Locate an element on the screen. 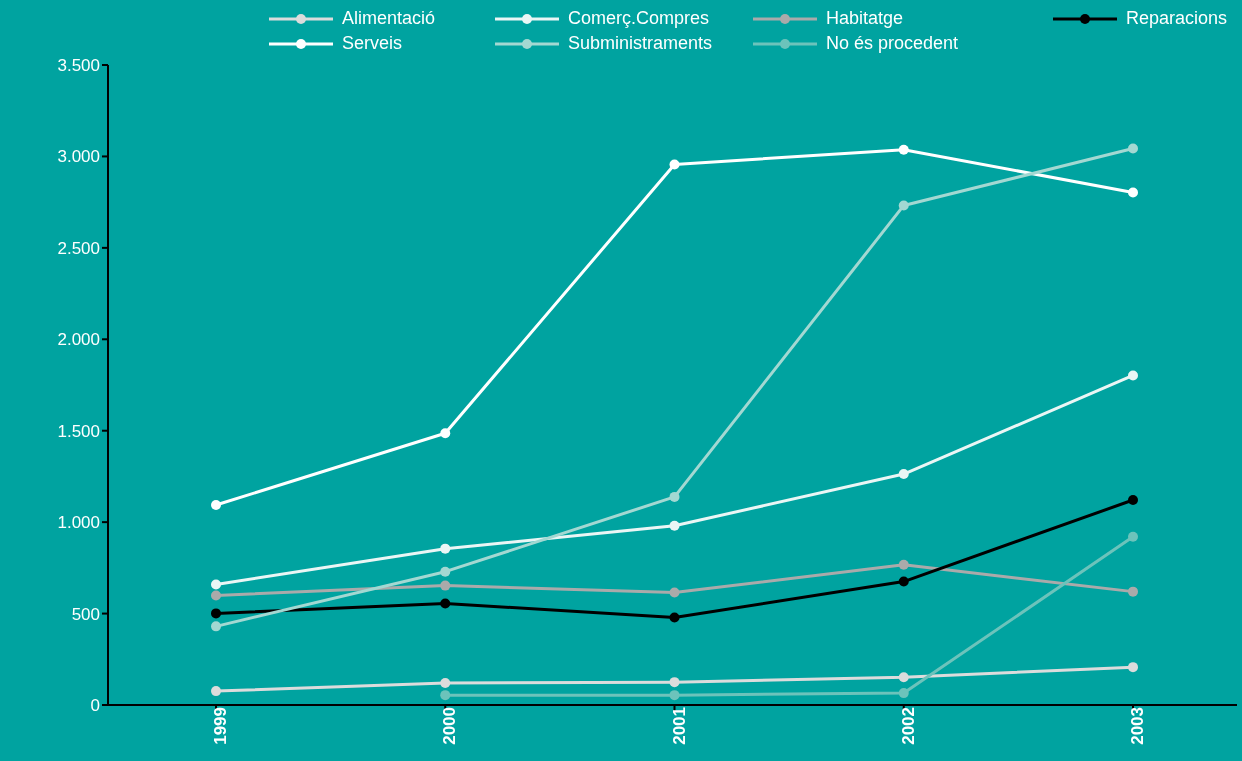  legend-label: No és procedent is located at coordinates (892, 43).